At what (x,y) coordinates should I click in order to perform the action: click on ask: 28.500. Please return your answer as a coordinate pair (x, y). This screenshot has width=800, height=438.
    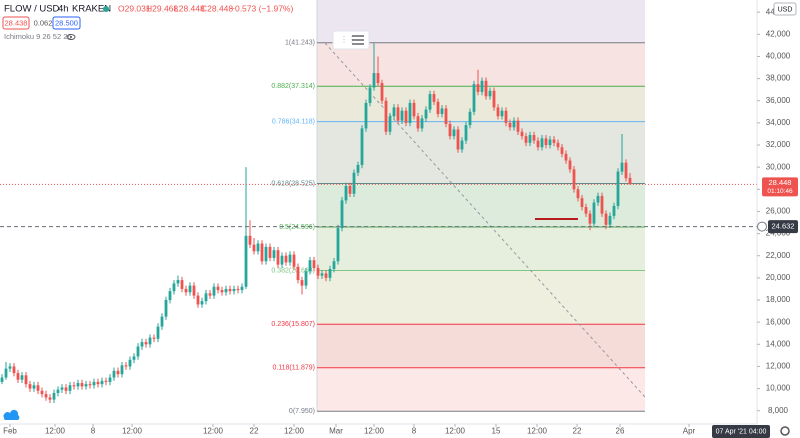
    Looking at the image, I should click on (66, 22).